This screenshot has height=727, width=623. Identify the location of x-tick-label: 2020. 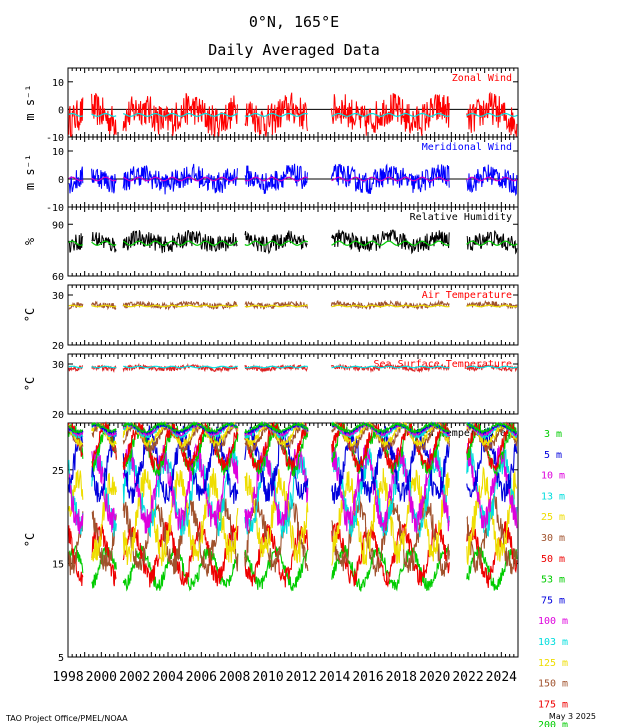
(434, 677).